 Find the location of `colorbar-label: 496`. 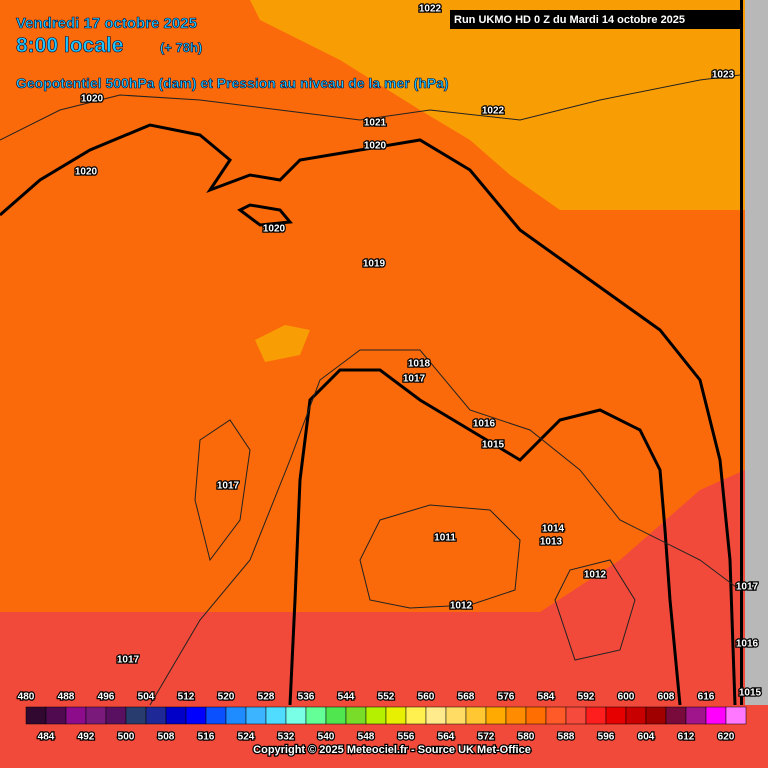

colorbar-label: 496 is located at coordinates (106, 697).